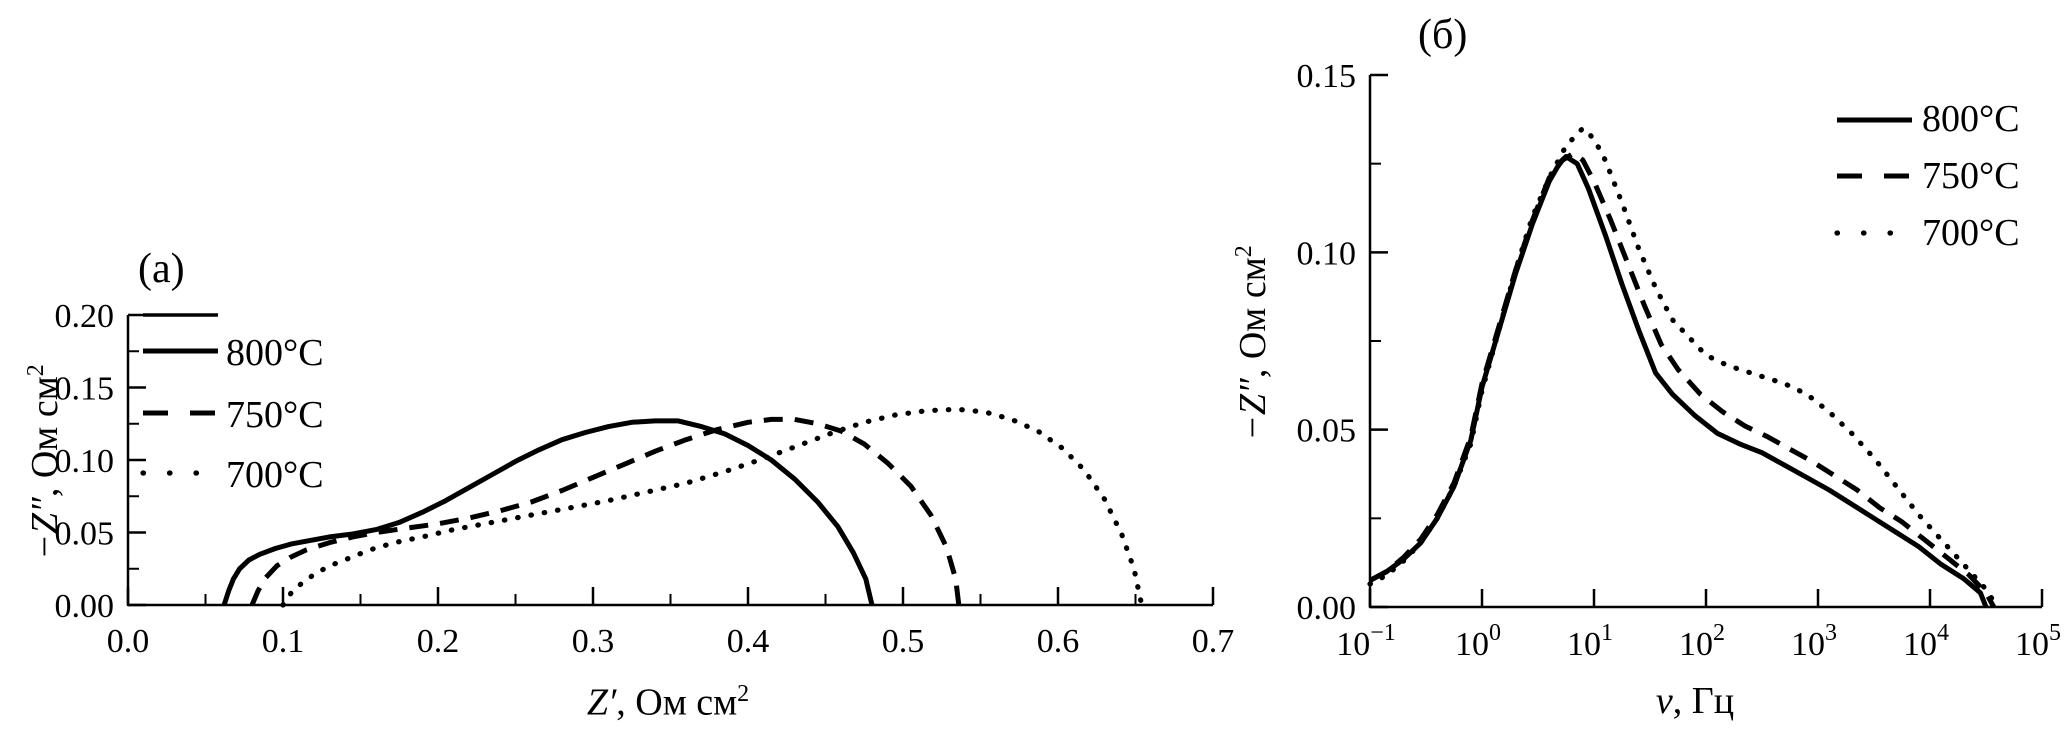 Image resolution: width=2067 pixels, height=733 pixels. I want to click on panel-b-title: (б), so click(1443, 35).